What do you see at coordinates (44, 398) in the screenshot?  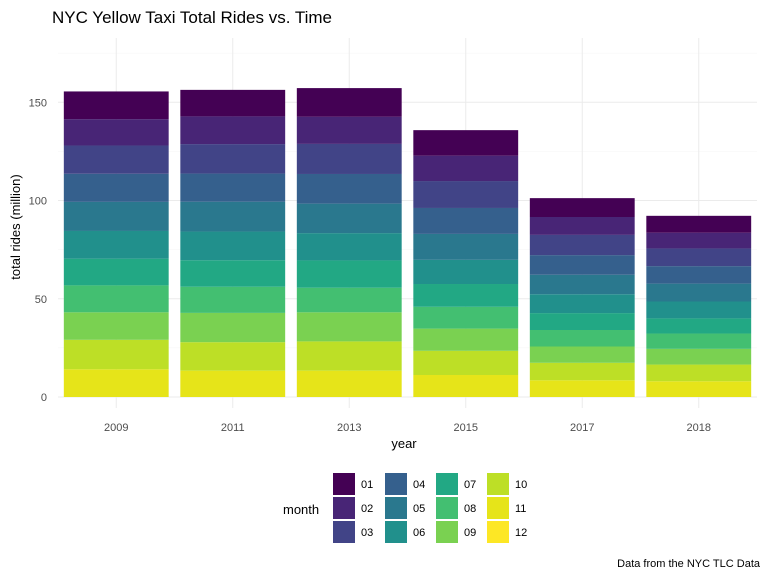 I see `y-tick-label: 0` at bounding box center [44, 398].